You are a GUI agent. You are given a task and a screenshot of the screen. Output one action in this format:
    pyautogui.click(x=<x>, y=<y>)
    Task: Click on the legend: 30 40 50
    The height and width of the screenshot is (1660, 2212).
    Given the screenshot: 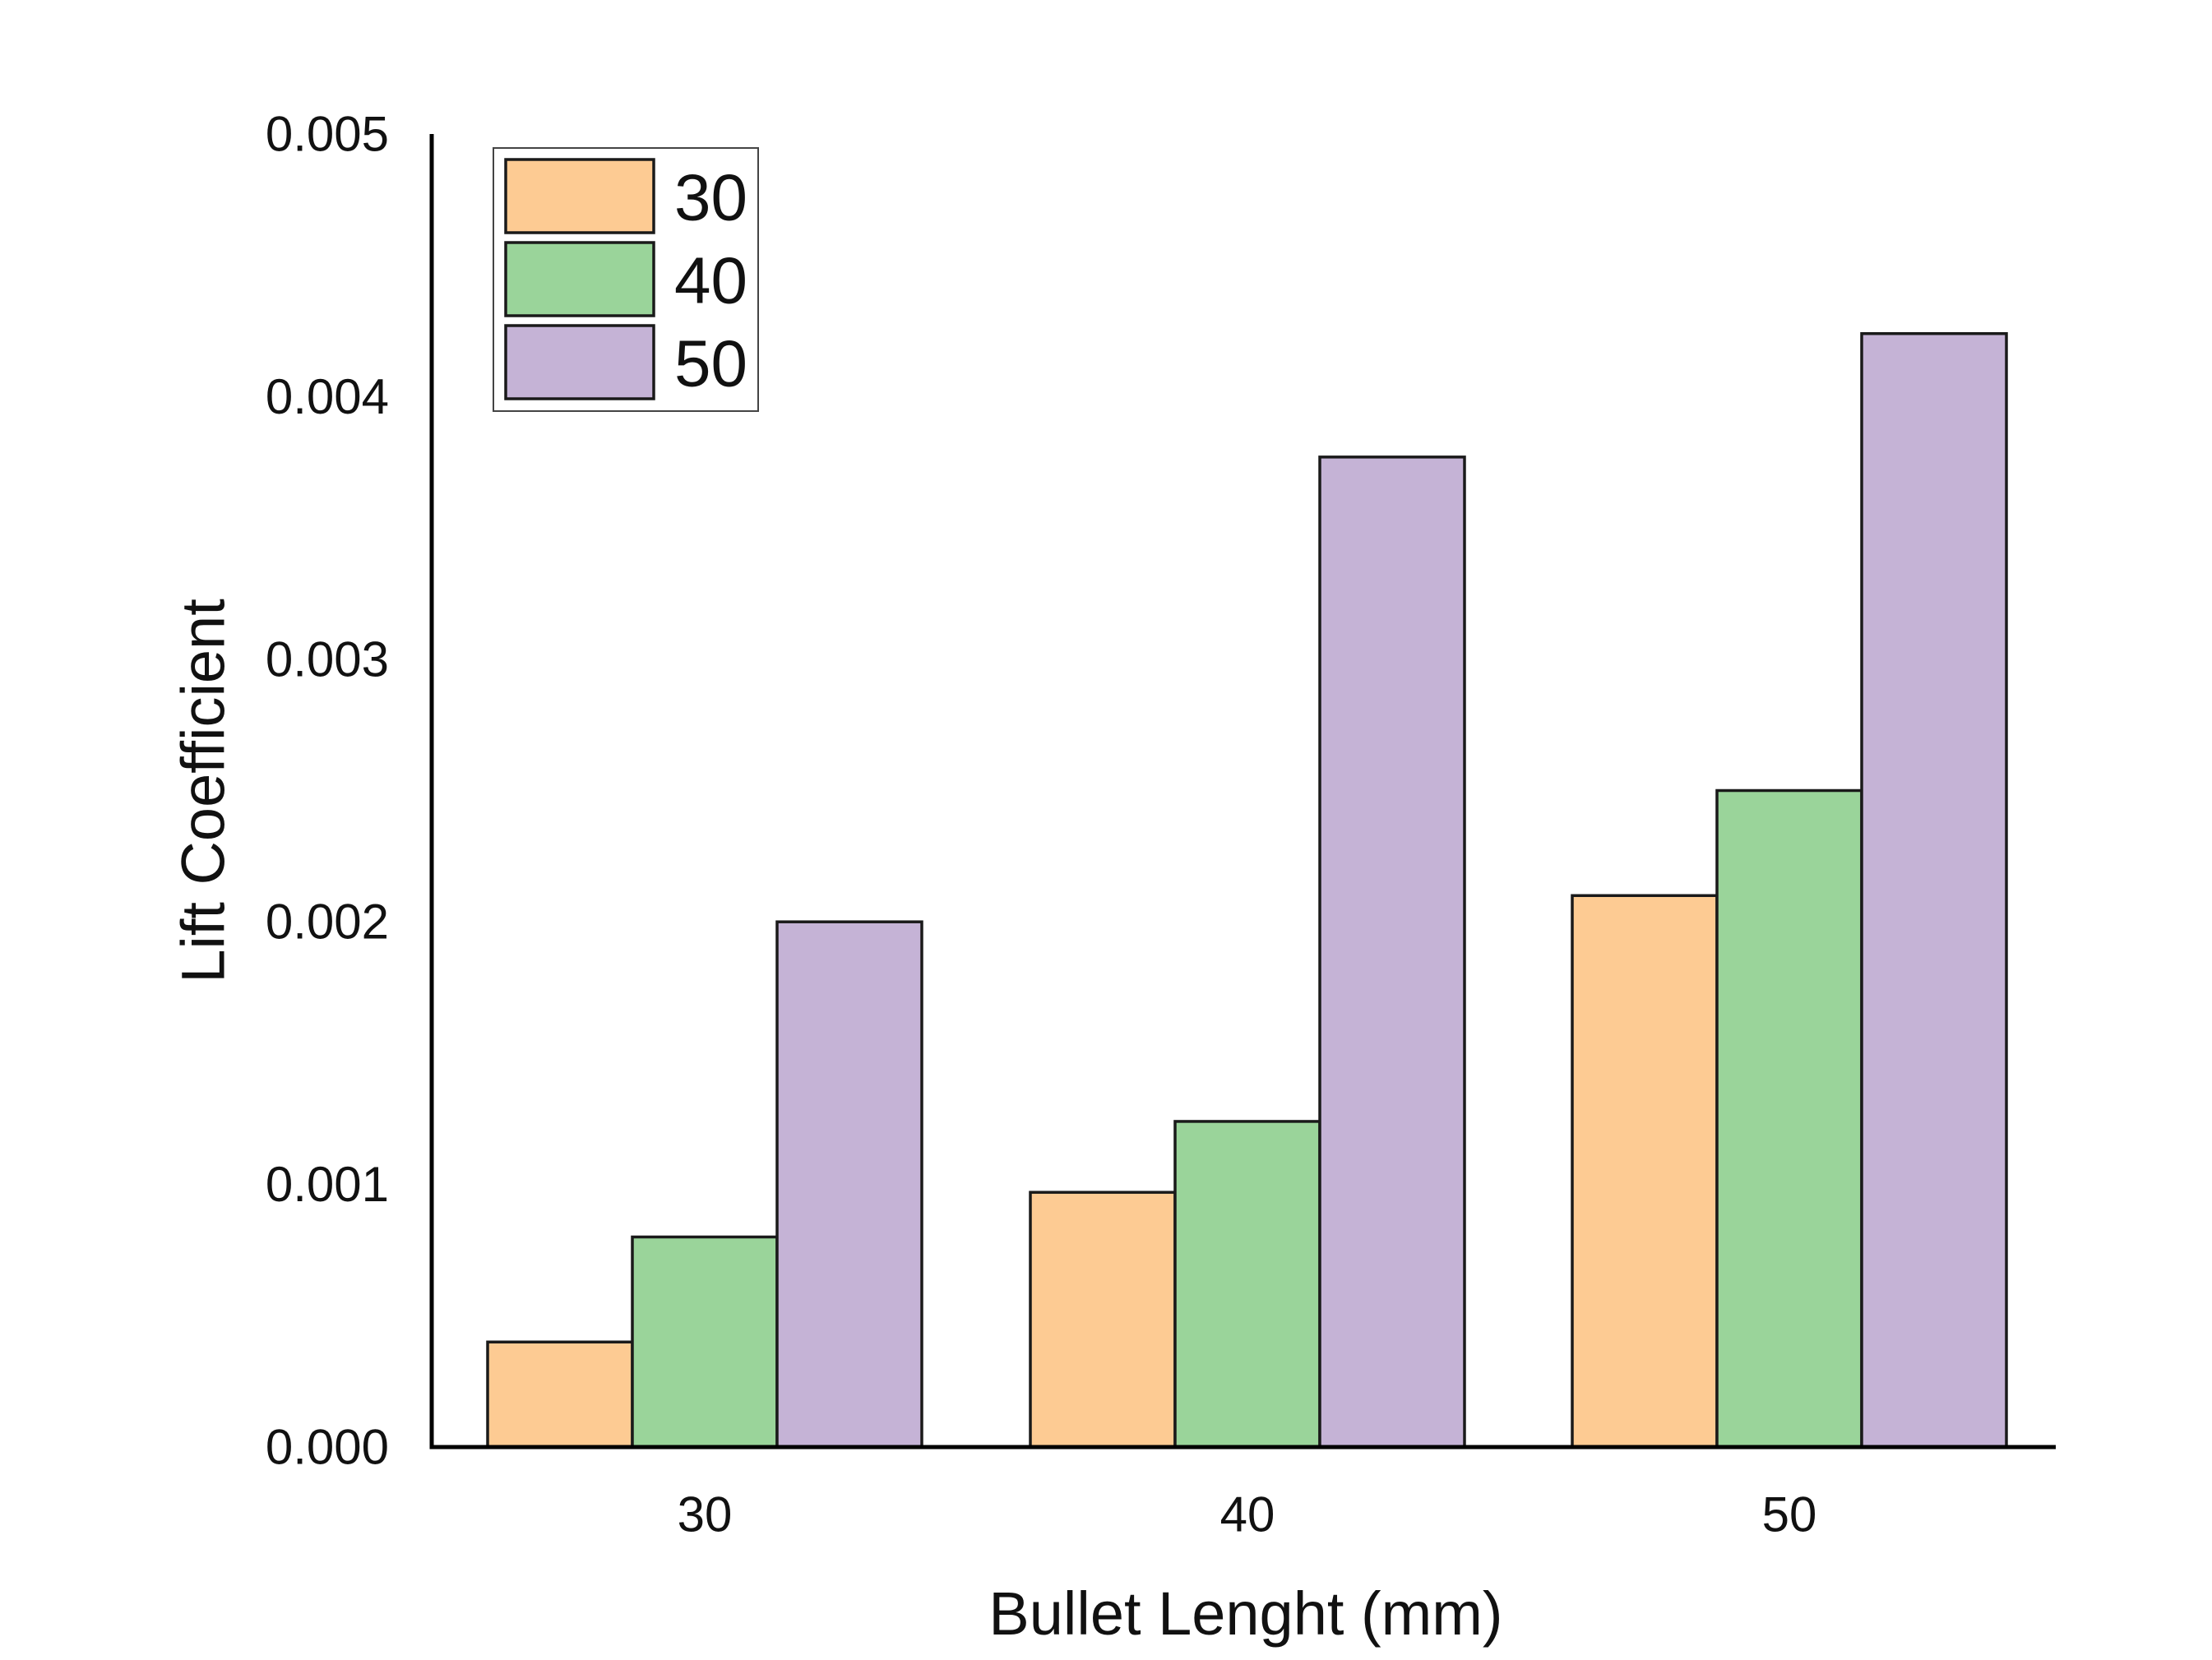 What is the action you would take?
    pyautogui.click(x=626, y=279)
    